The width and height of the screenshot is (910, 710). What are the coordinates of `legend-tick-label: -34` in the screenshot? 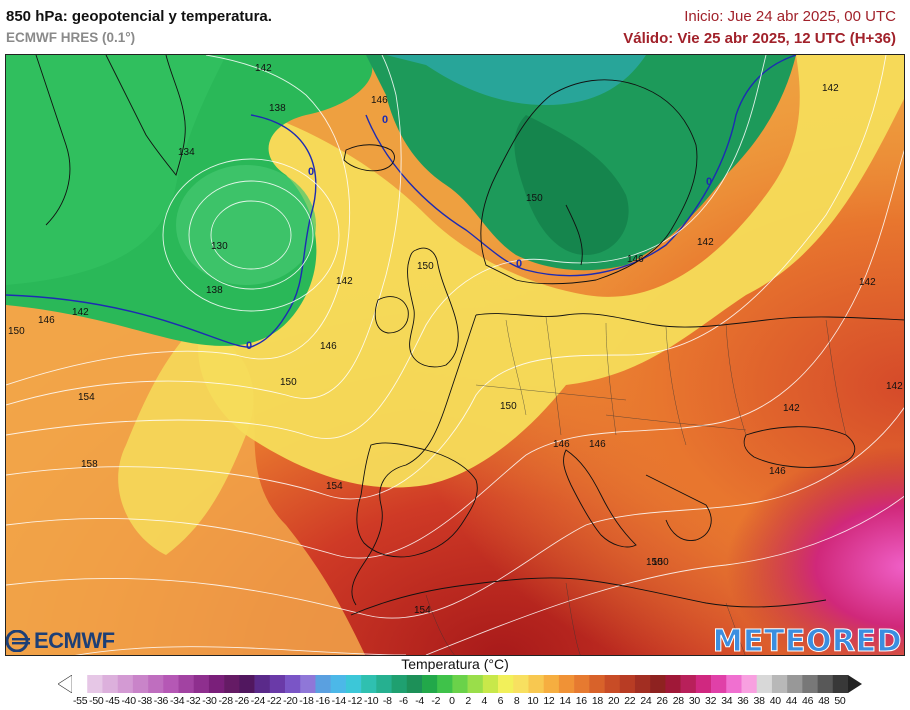 It's located at (177, 701).